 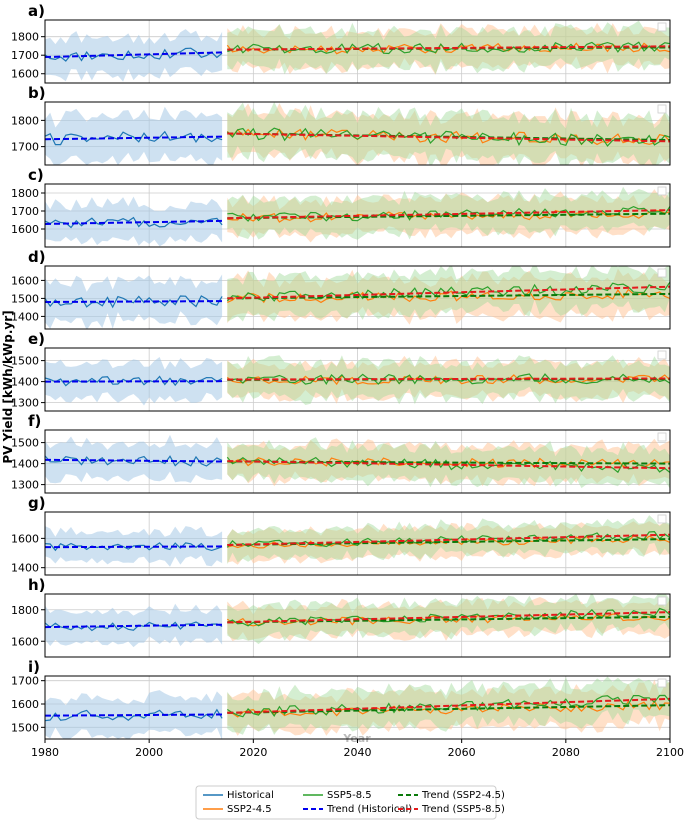 I want to click on x-tick-label: 2020, so click(x=253, y=752).